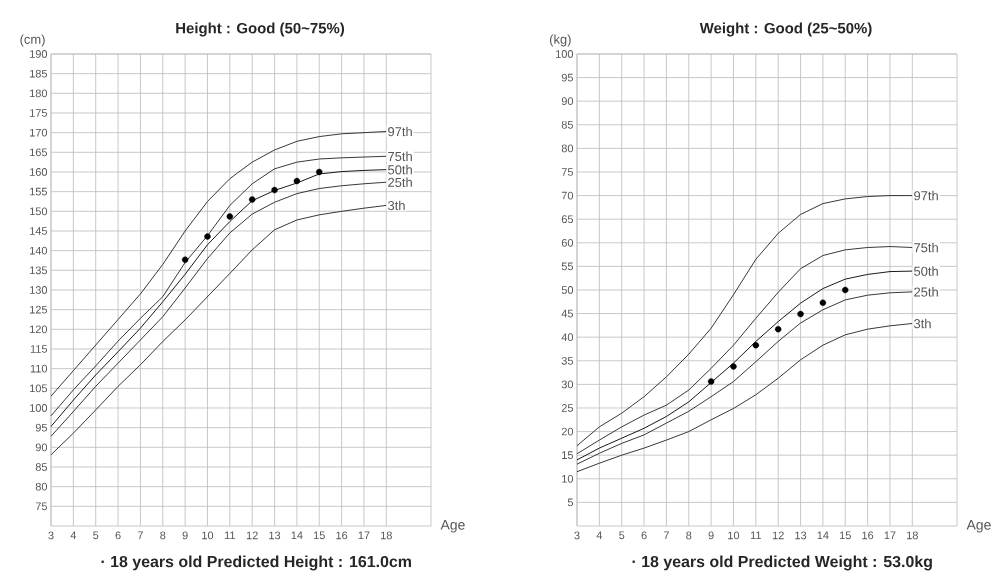  What do you see at coordinates (256, 563) in the screenshot?
I see `text: · 18 years old Predicted Height : 161.0cm` at bounding box center [256, 563].